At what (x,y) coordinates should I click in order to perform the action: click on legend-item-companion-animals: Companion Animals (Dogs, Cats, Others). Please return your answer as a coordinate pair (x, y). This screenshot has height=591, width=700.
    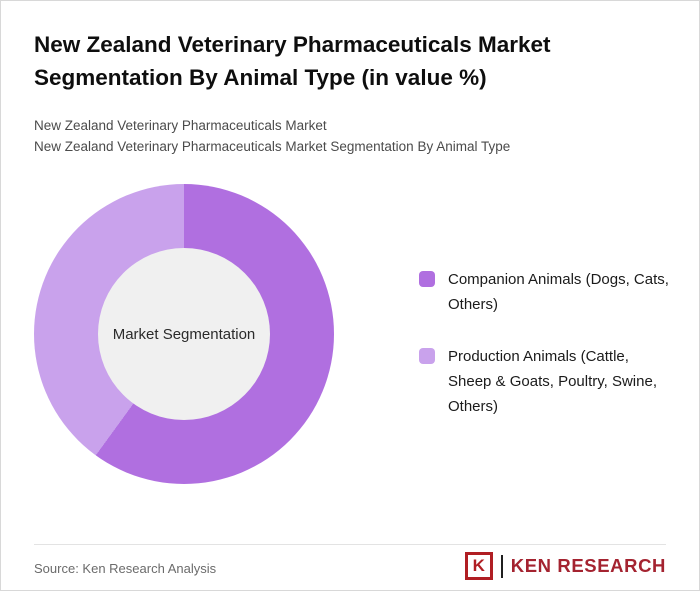
    Looking at the image, I should click on (547, 292).